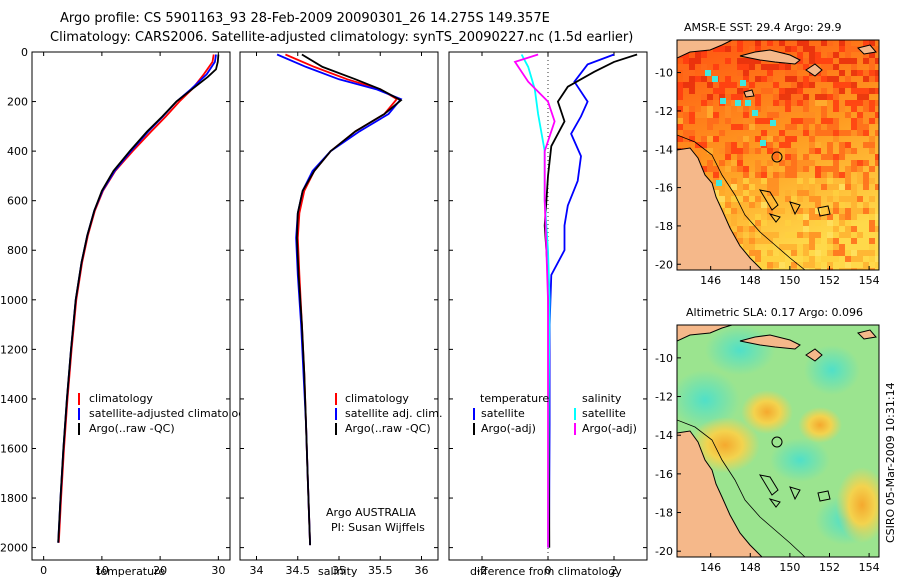 This screenshot has height=580, width=900. I want to click on legend-label-temp-argo: Argo(-adj), so click(508, 428).